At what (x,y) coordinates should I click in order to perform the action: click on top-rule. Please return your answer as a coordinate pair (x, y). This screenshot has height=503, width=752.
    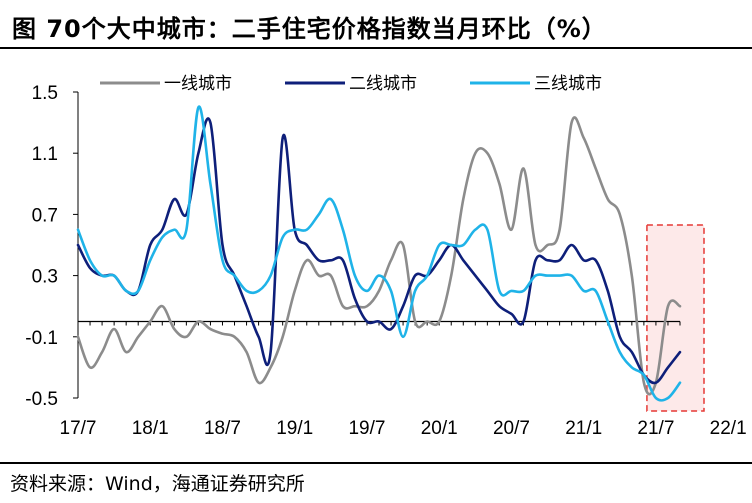
    Looking at the image, I should click on (376, 48).